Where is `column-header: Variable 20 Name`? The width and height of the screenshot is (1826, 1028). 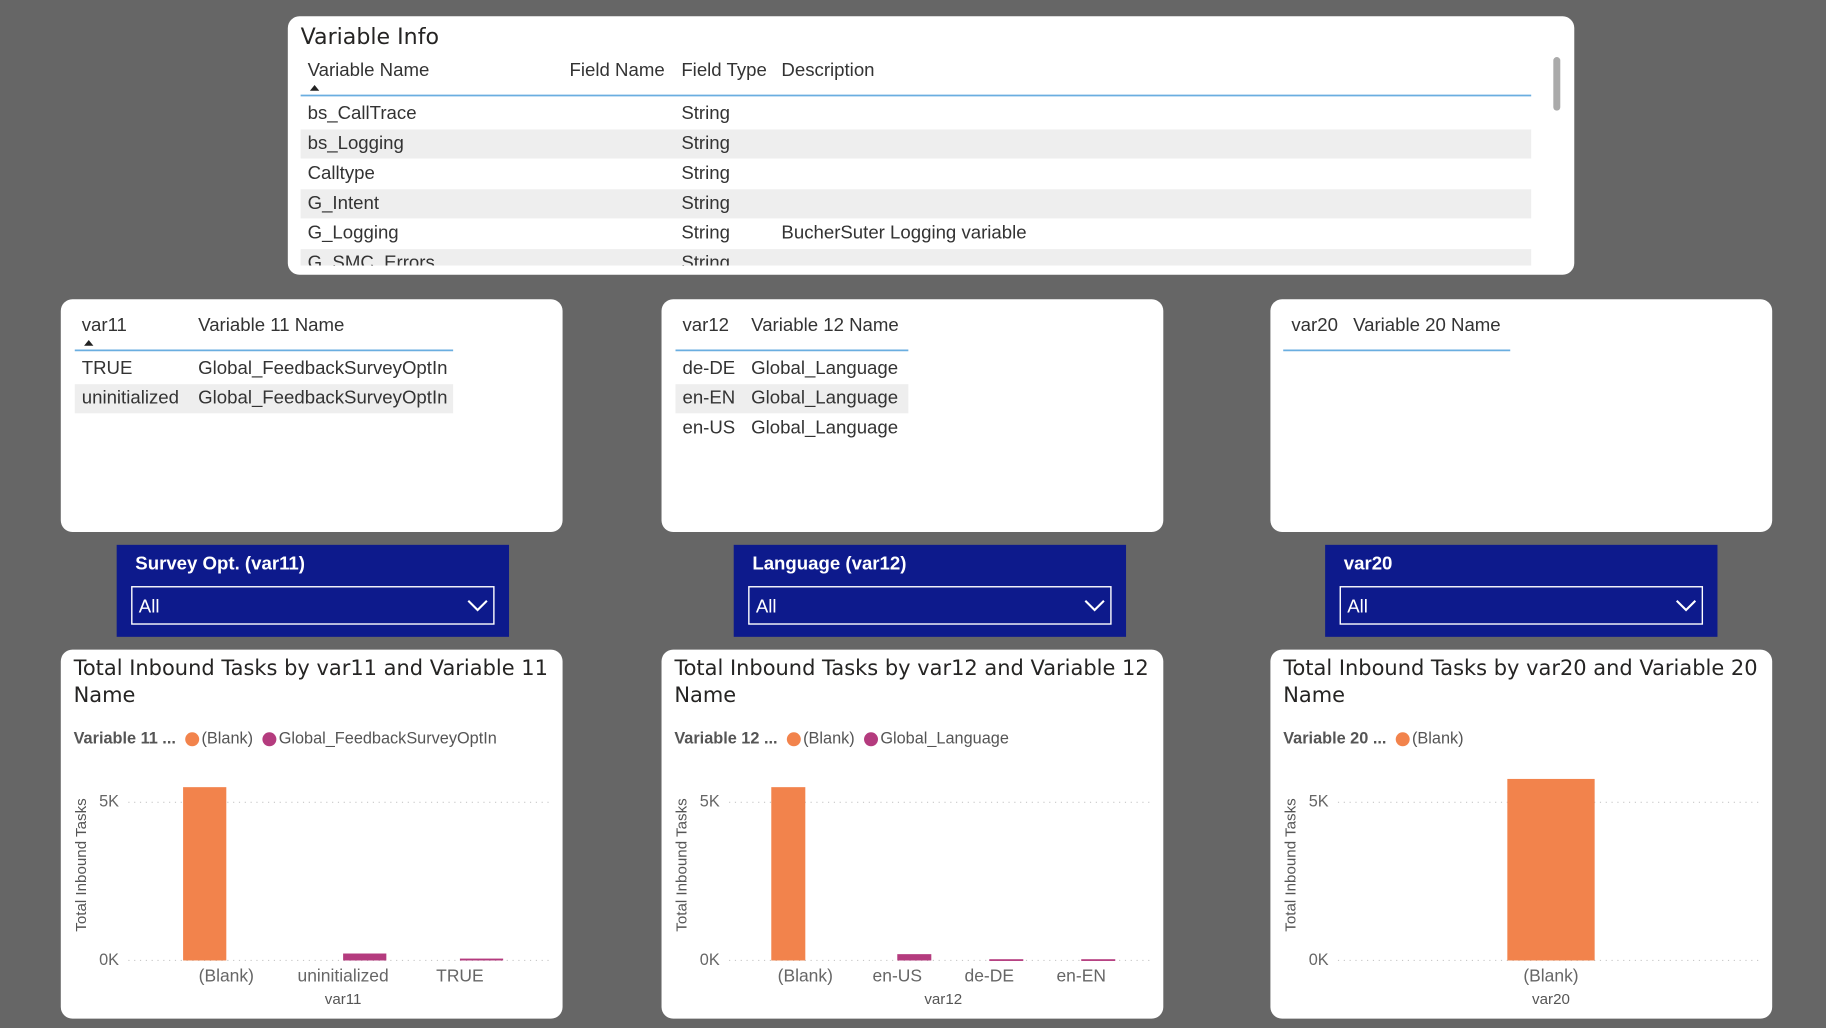
column-header: Variable 20 Name is located at coordinates (1427, 324).